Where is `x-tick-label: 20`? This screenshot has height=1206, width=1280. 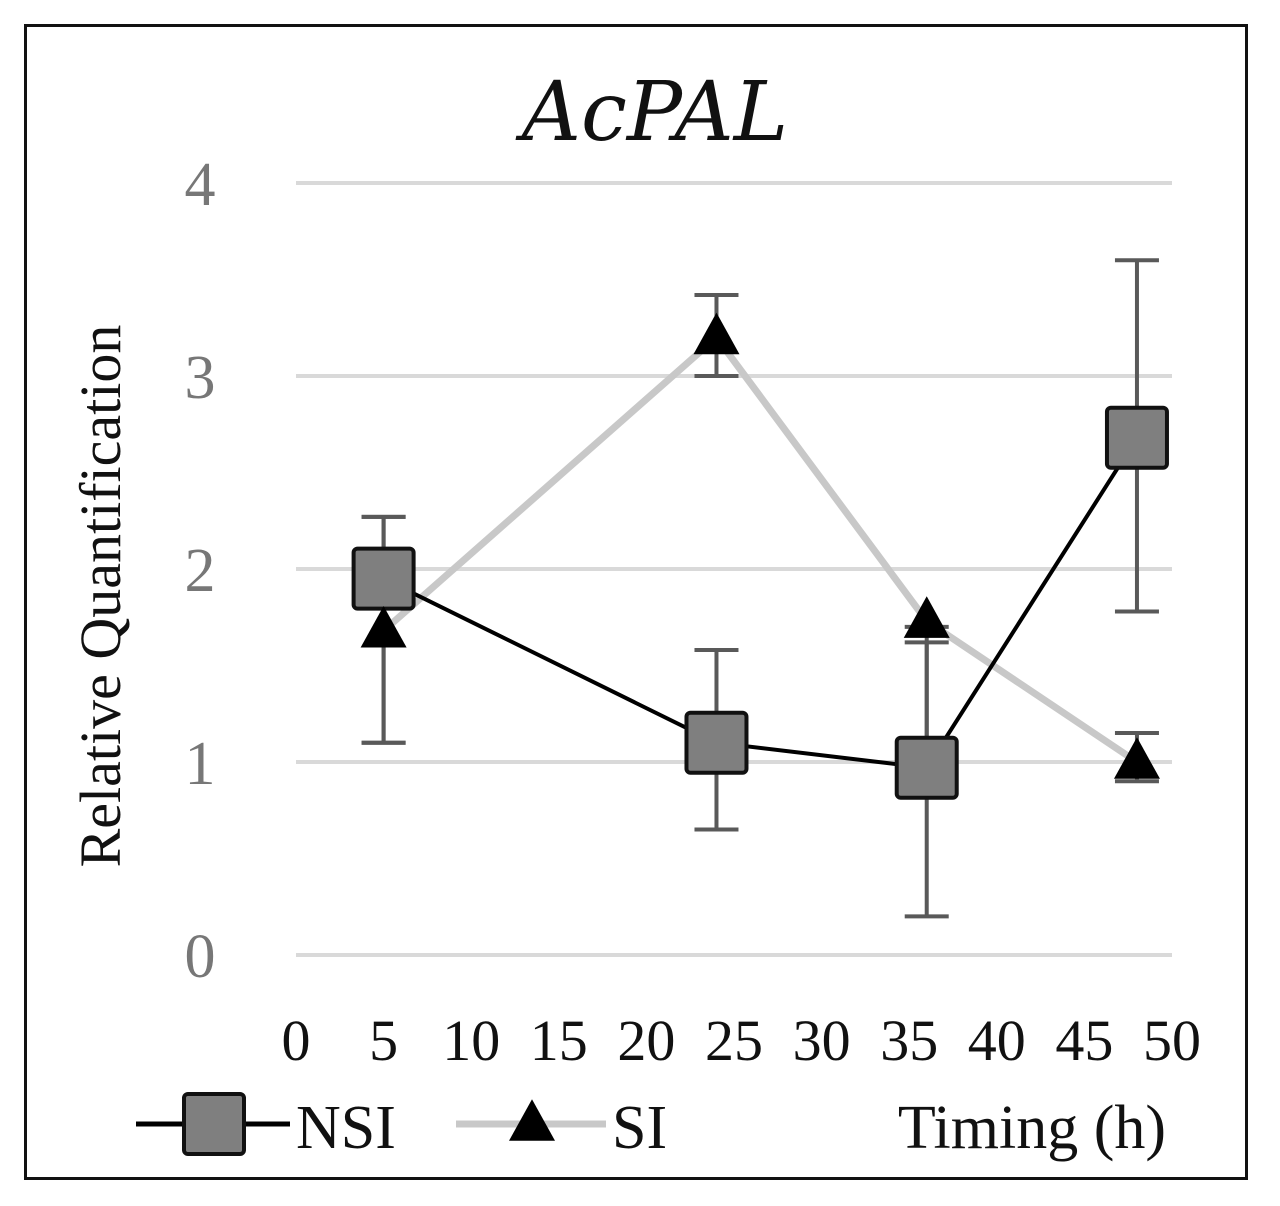 x-tick-label: 20 is located at coordinates (646, 1040).